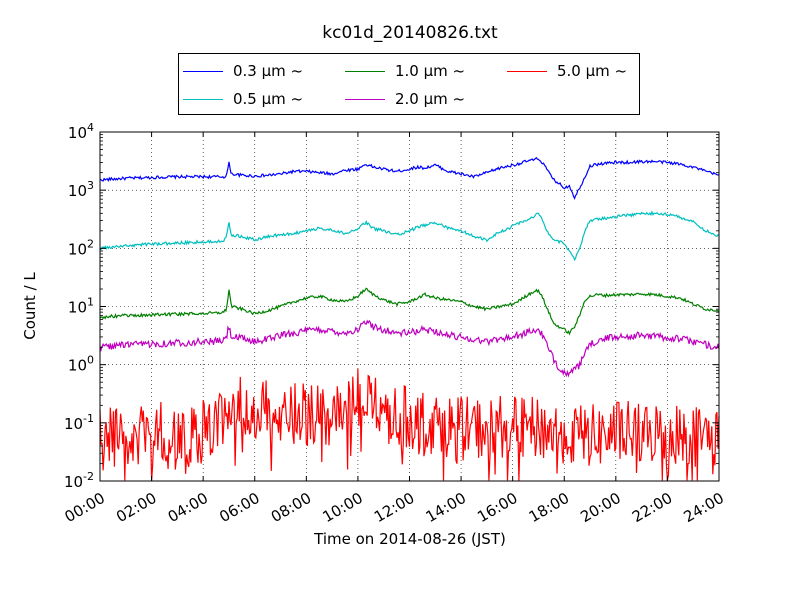 The height and width of the screenshot is (600, 800). I want to click on y-tick-label: 10⁴, so click(81, 131).